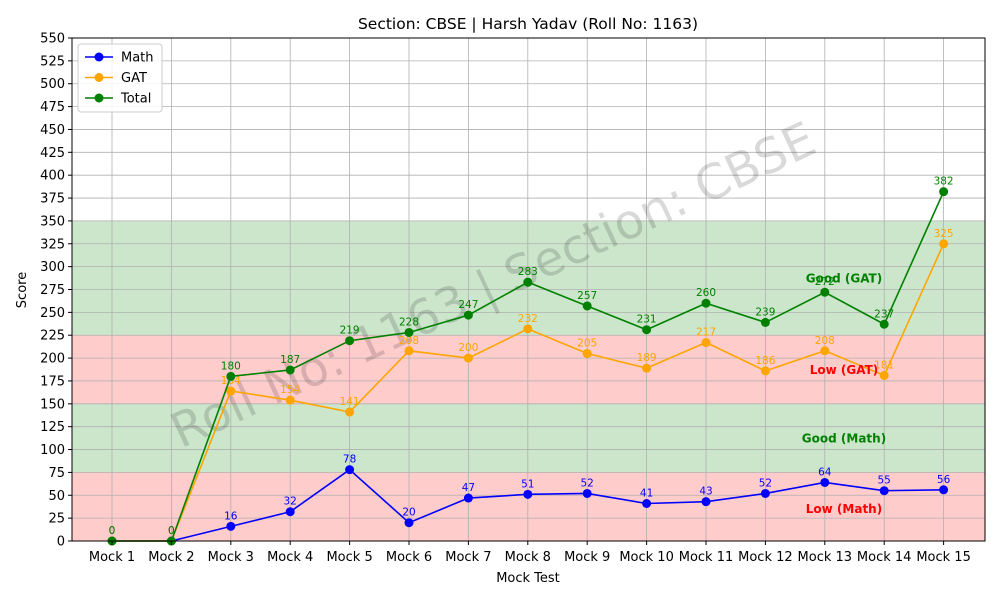 The width and height of the screenshot is (1000, 600). What do you see at coordinates (231, 366) in the screenshot?
I see `total-data-label: 180` at bounding box center [231, 366].